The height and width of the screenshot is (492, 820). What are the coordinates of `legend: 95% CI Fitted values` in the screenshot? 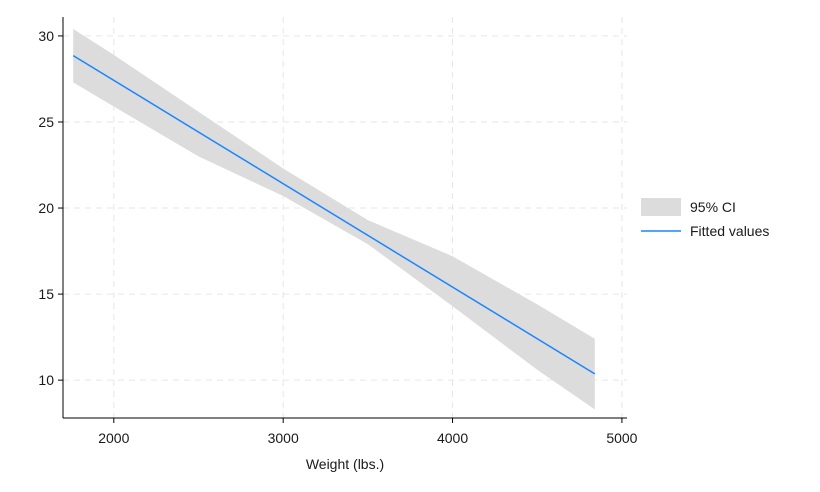 It's located at (705, 218).